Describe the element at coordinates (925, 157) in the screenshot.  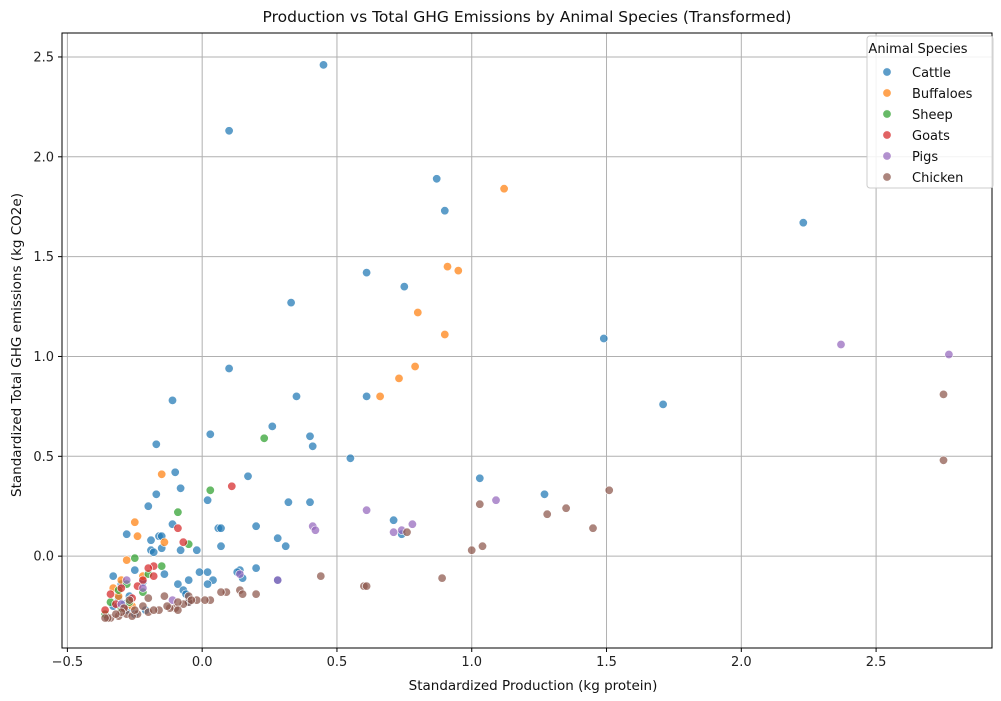
I see `legend-label: Pigs` at that location.